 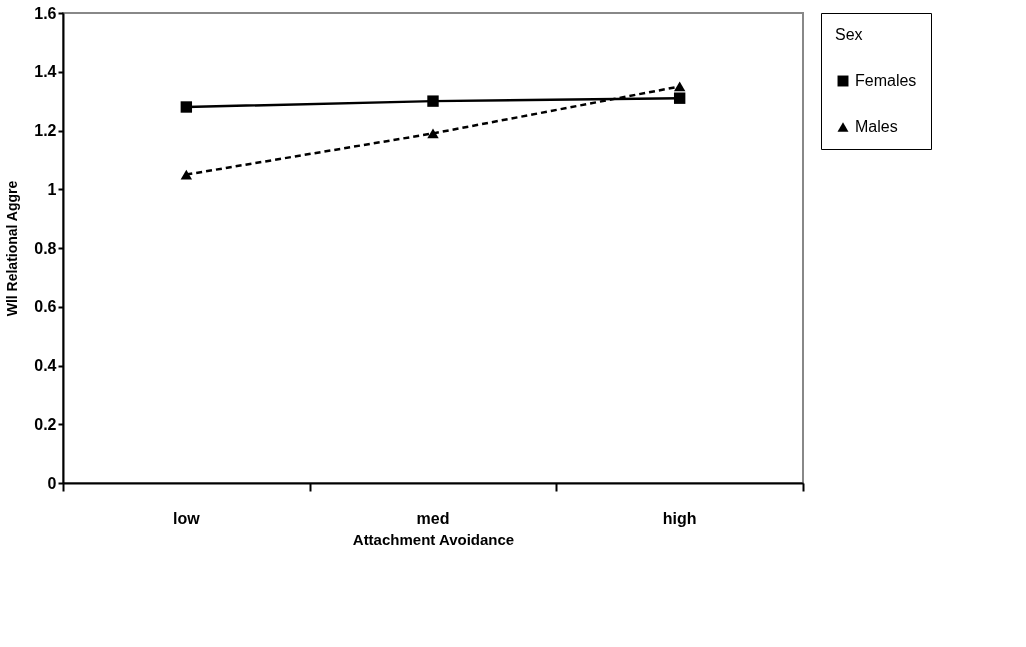 I want to click on legend-label: Females, so click(x=886, y=80).